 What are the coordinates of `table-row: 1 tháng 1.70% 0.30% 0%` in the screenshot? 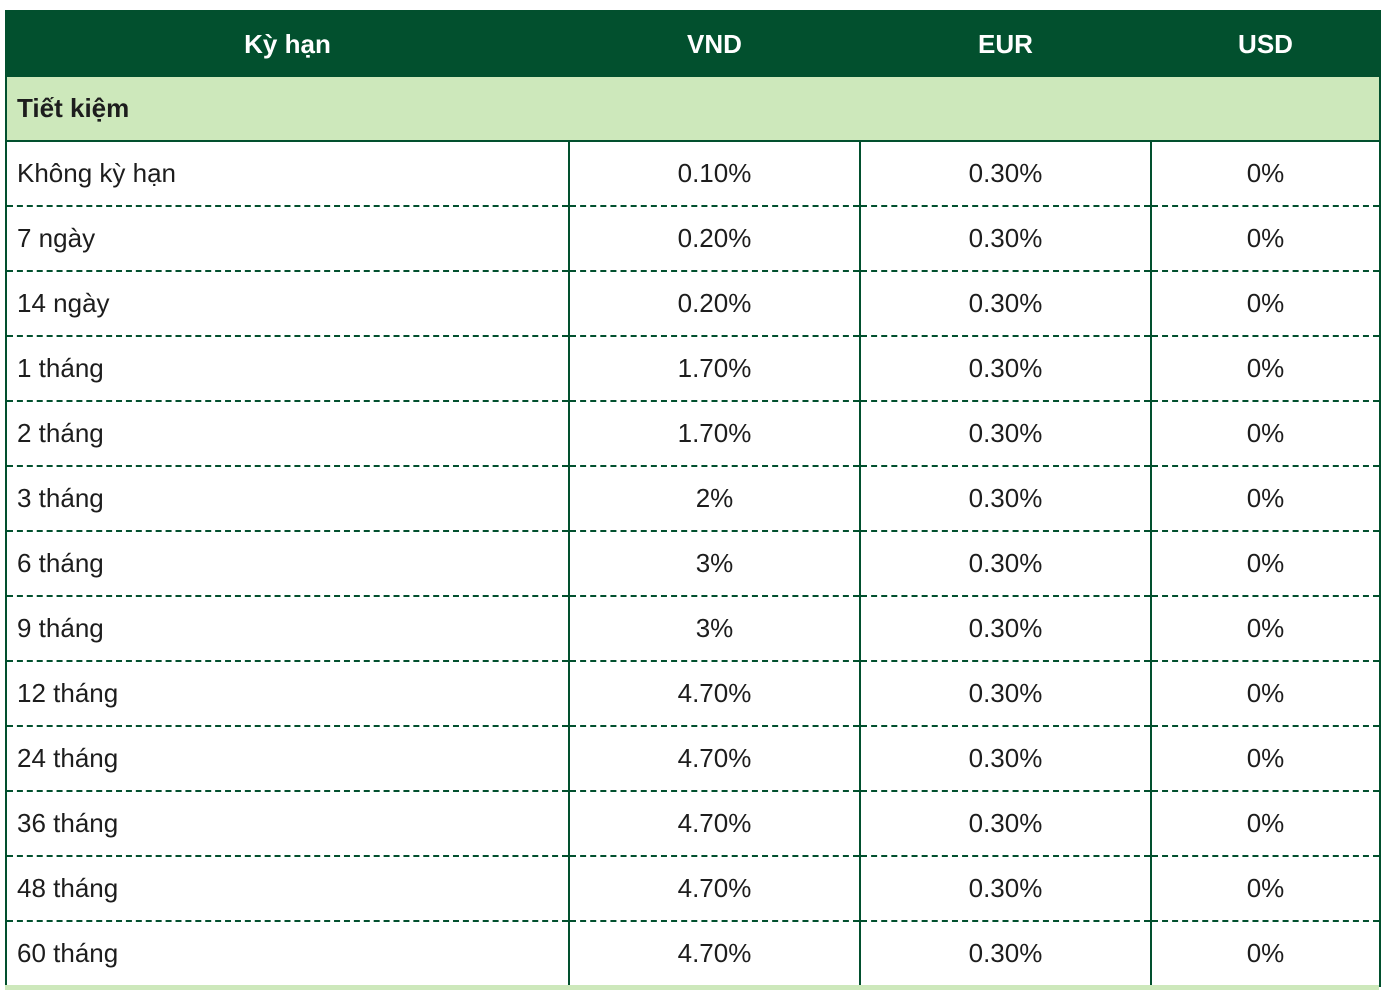 It's located at (693, 369).